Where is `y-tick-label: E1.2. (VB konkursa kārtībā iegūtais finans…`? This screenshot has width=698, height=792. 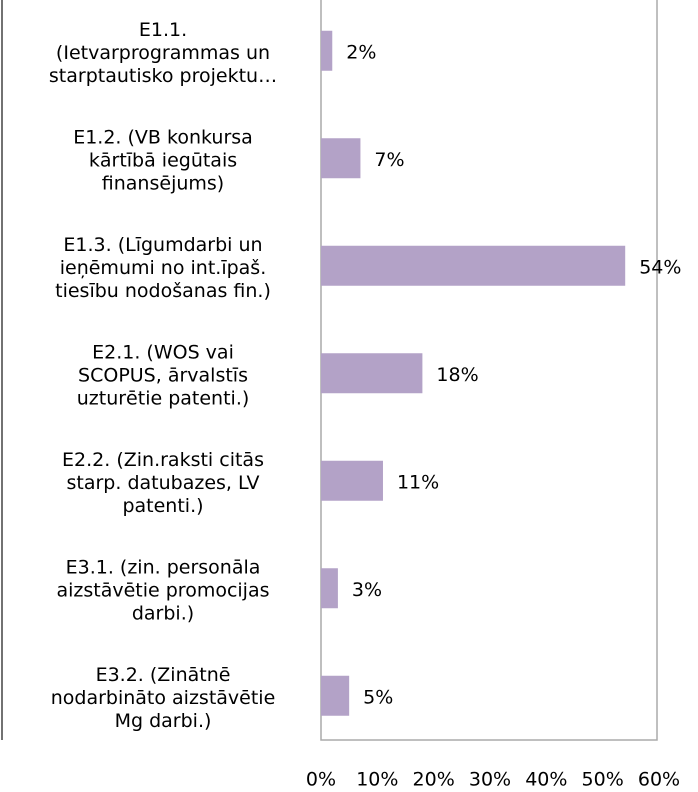
y-tick-label: E1.2. (VB konkursa kārtībā iegūtais finans… is located at coordinates (163, 160).